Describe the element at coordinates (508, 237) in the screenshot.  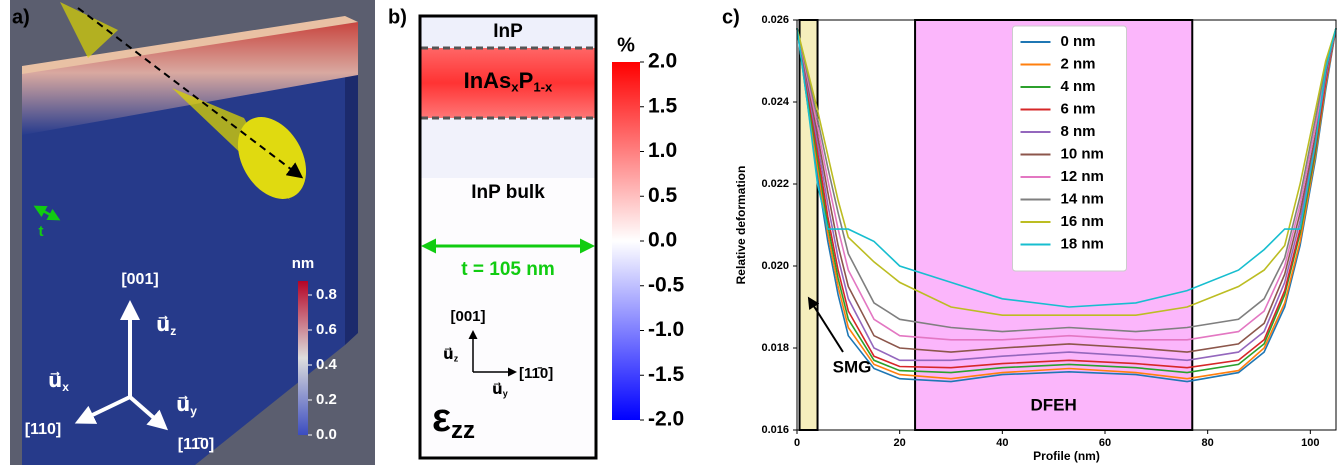
I see `map-frame` at that location.